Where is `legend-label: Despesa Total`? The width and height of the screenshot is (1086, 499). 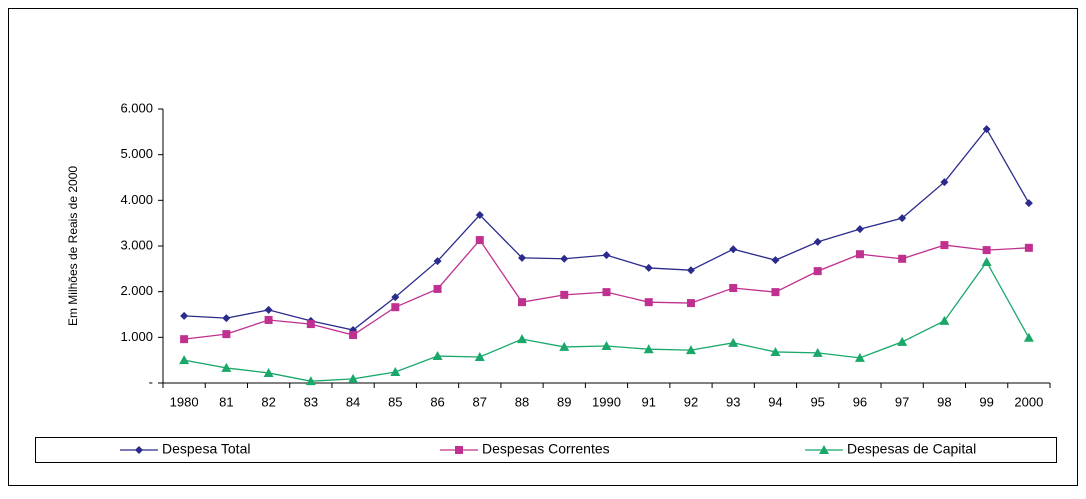 legend-label: Despesa Total is located at coordinates (206, 449).